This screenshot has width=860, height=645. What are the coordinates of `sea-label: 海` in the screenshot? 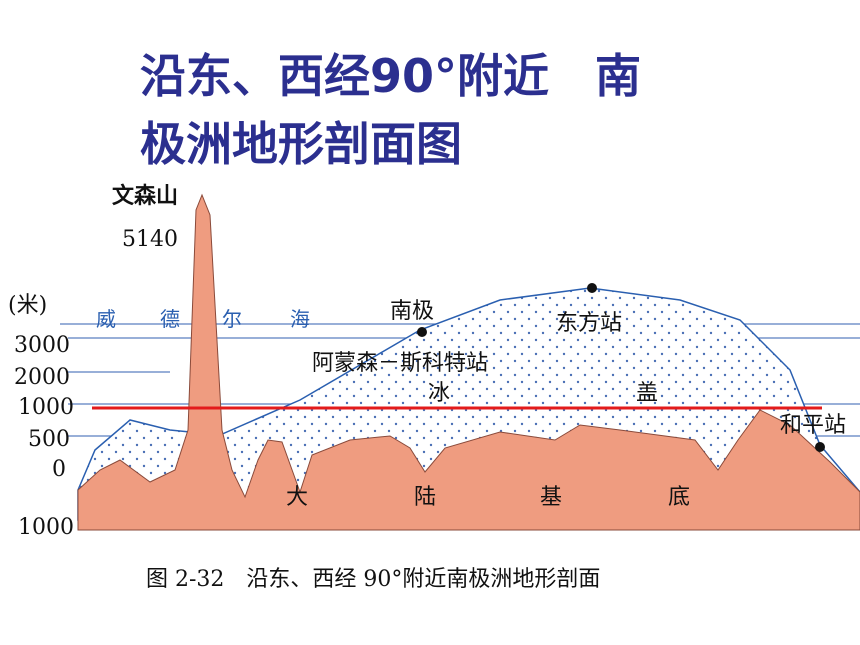 It's located at (300, 319).